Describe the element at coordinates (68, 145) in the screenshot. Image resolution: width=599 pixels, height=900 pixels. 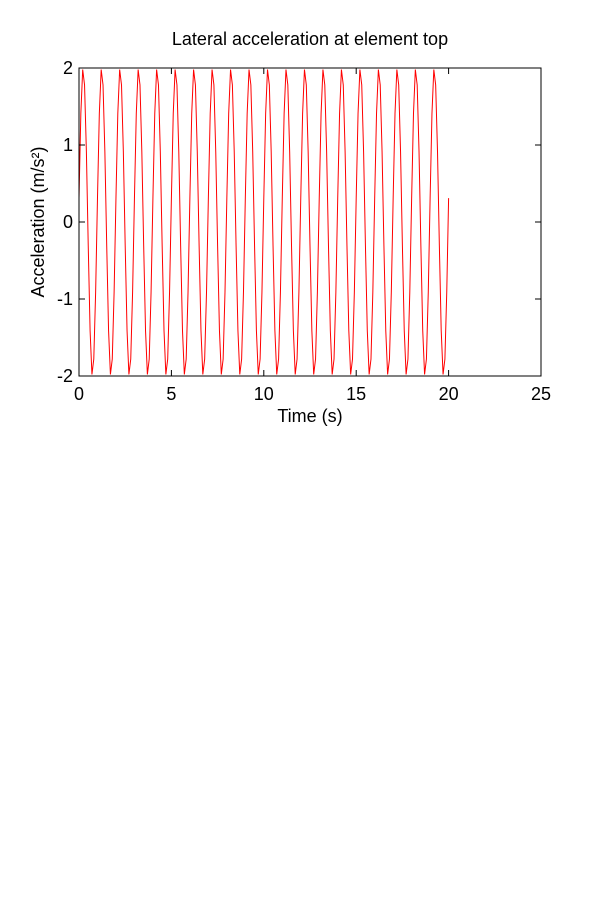
I see `y-tick-label: 1` at that location.